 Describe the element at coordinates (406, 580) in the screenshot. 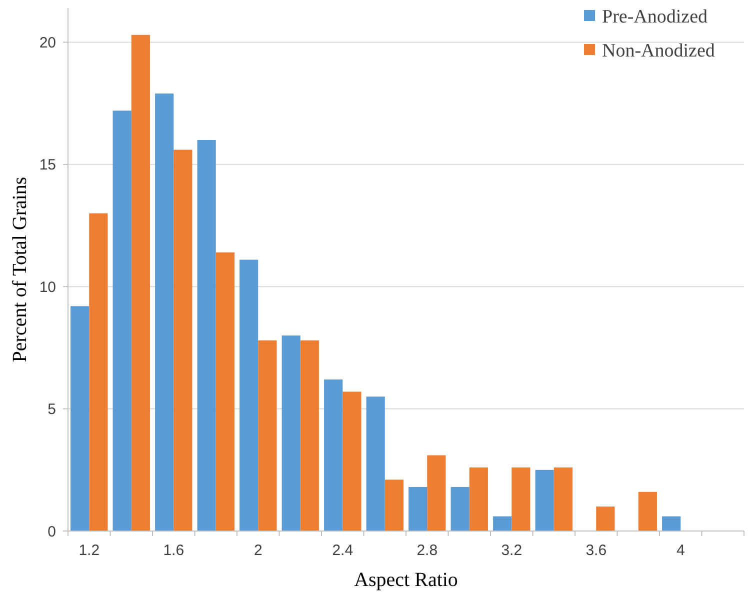

I see `x-axis-title: Aspect Ratio` at that location.